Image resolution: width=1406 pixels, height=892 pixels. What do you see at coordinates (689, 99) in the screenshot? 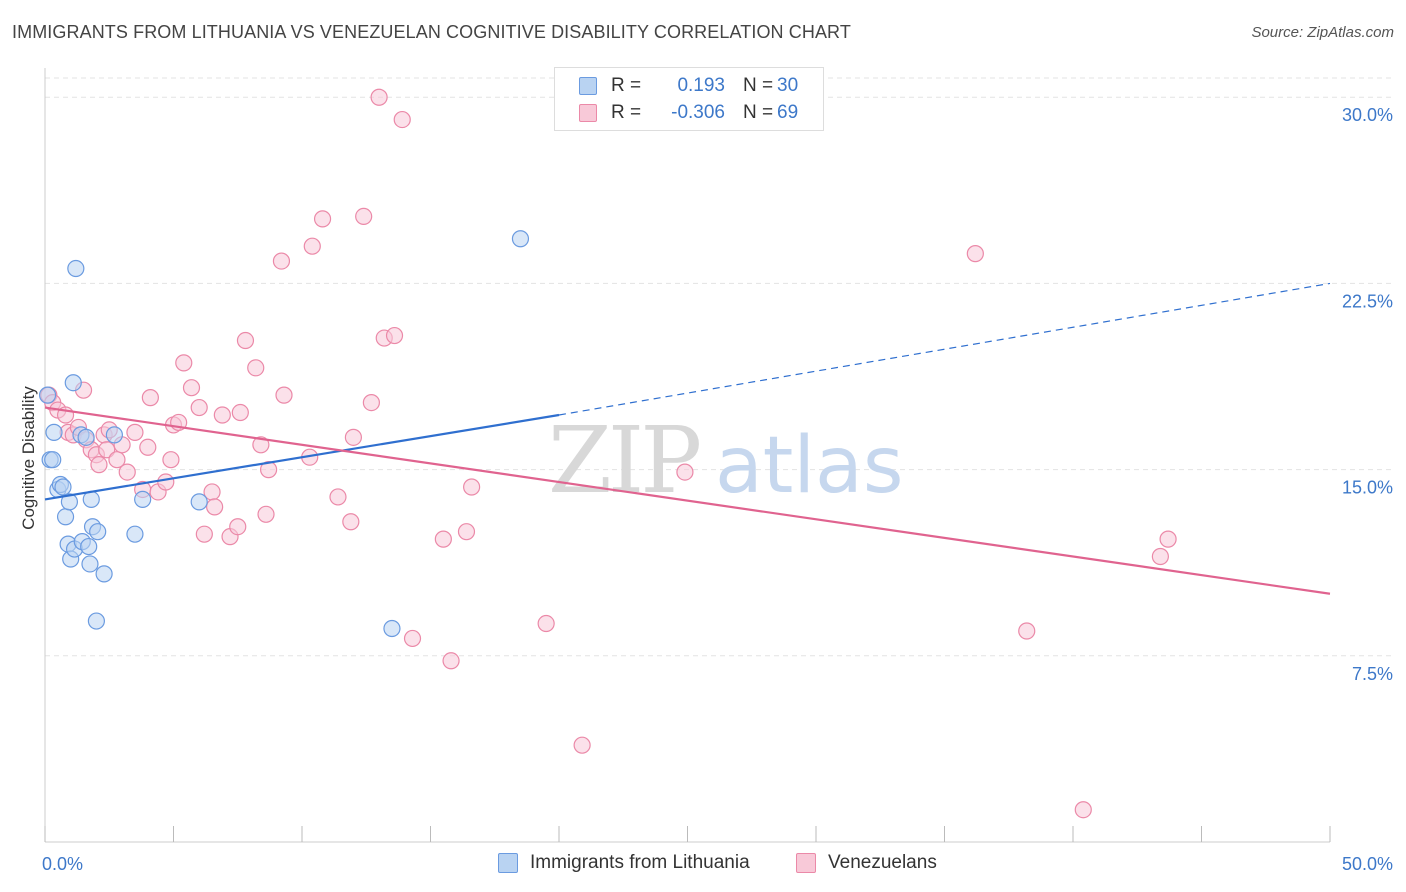
I see `correlation-legend: R = 0.193 N = 30 R = -0.306 N = 69` at bounding box center [689, 99].